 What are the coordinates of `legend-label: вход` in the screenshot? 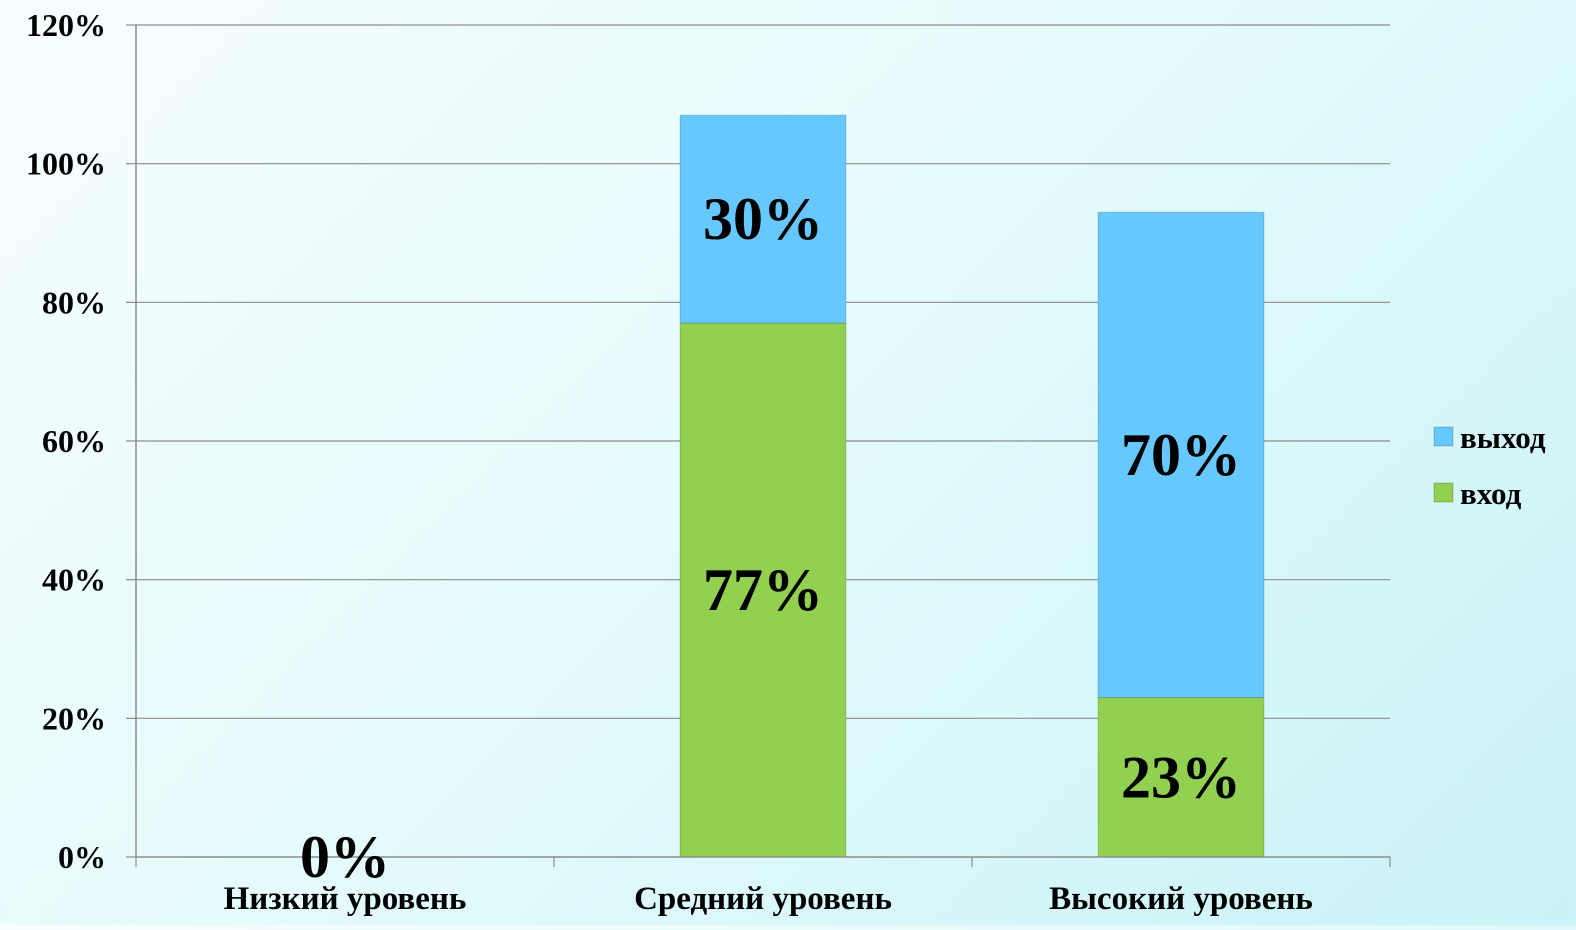 It's located at (1491, 493).